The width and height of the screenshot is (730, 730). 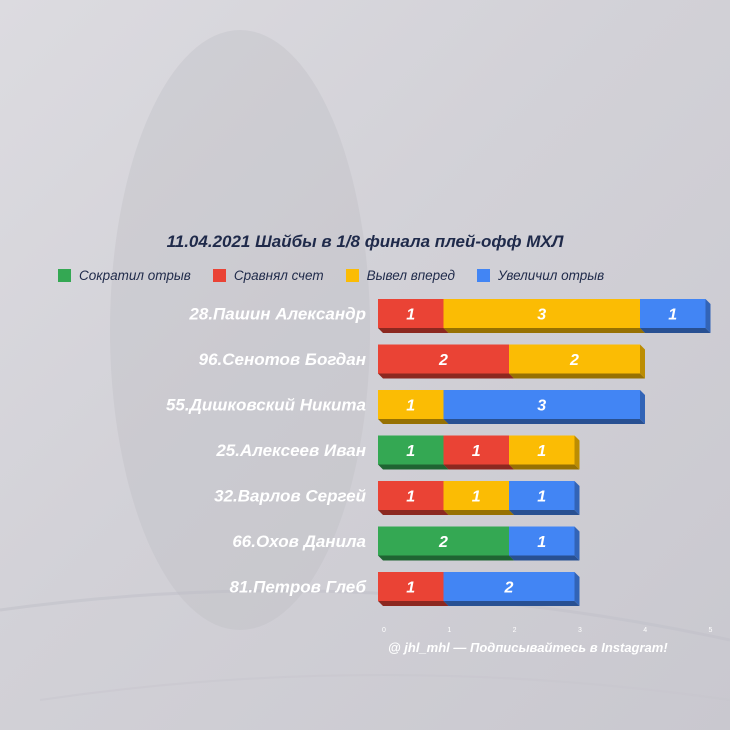 I want to click on category-label: 32.Варлов Сергей, so click(x=290, y=496).